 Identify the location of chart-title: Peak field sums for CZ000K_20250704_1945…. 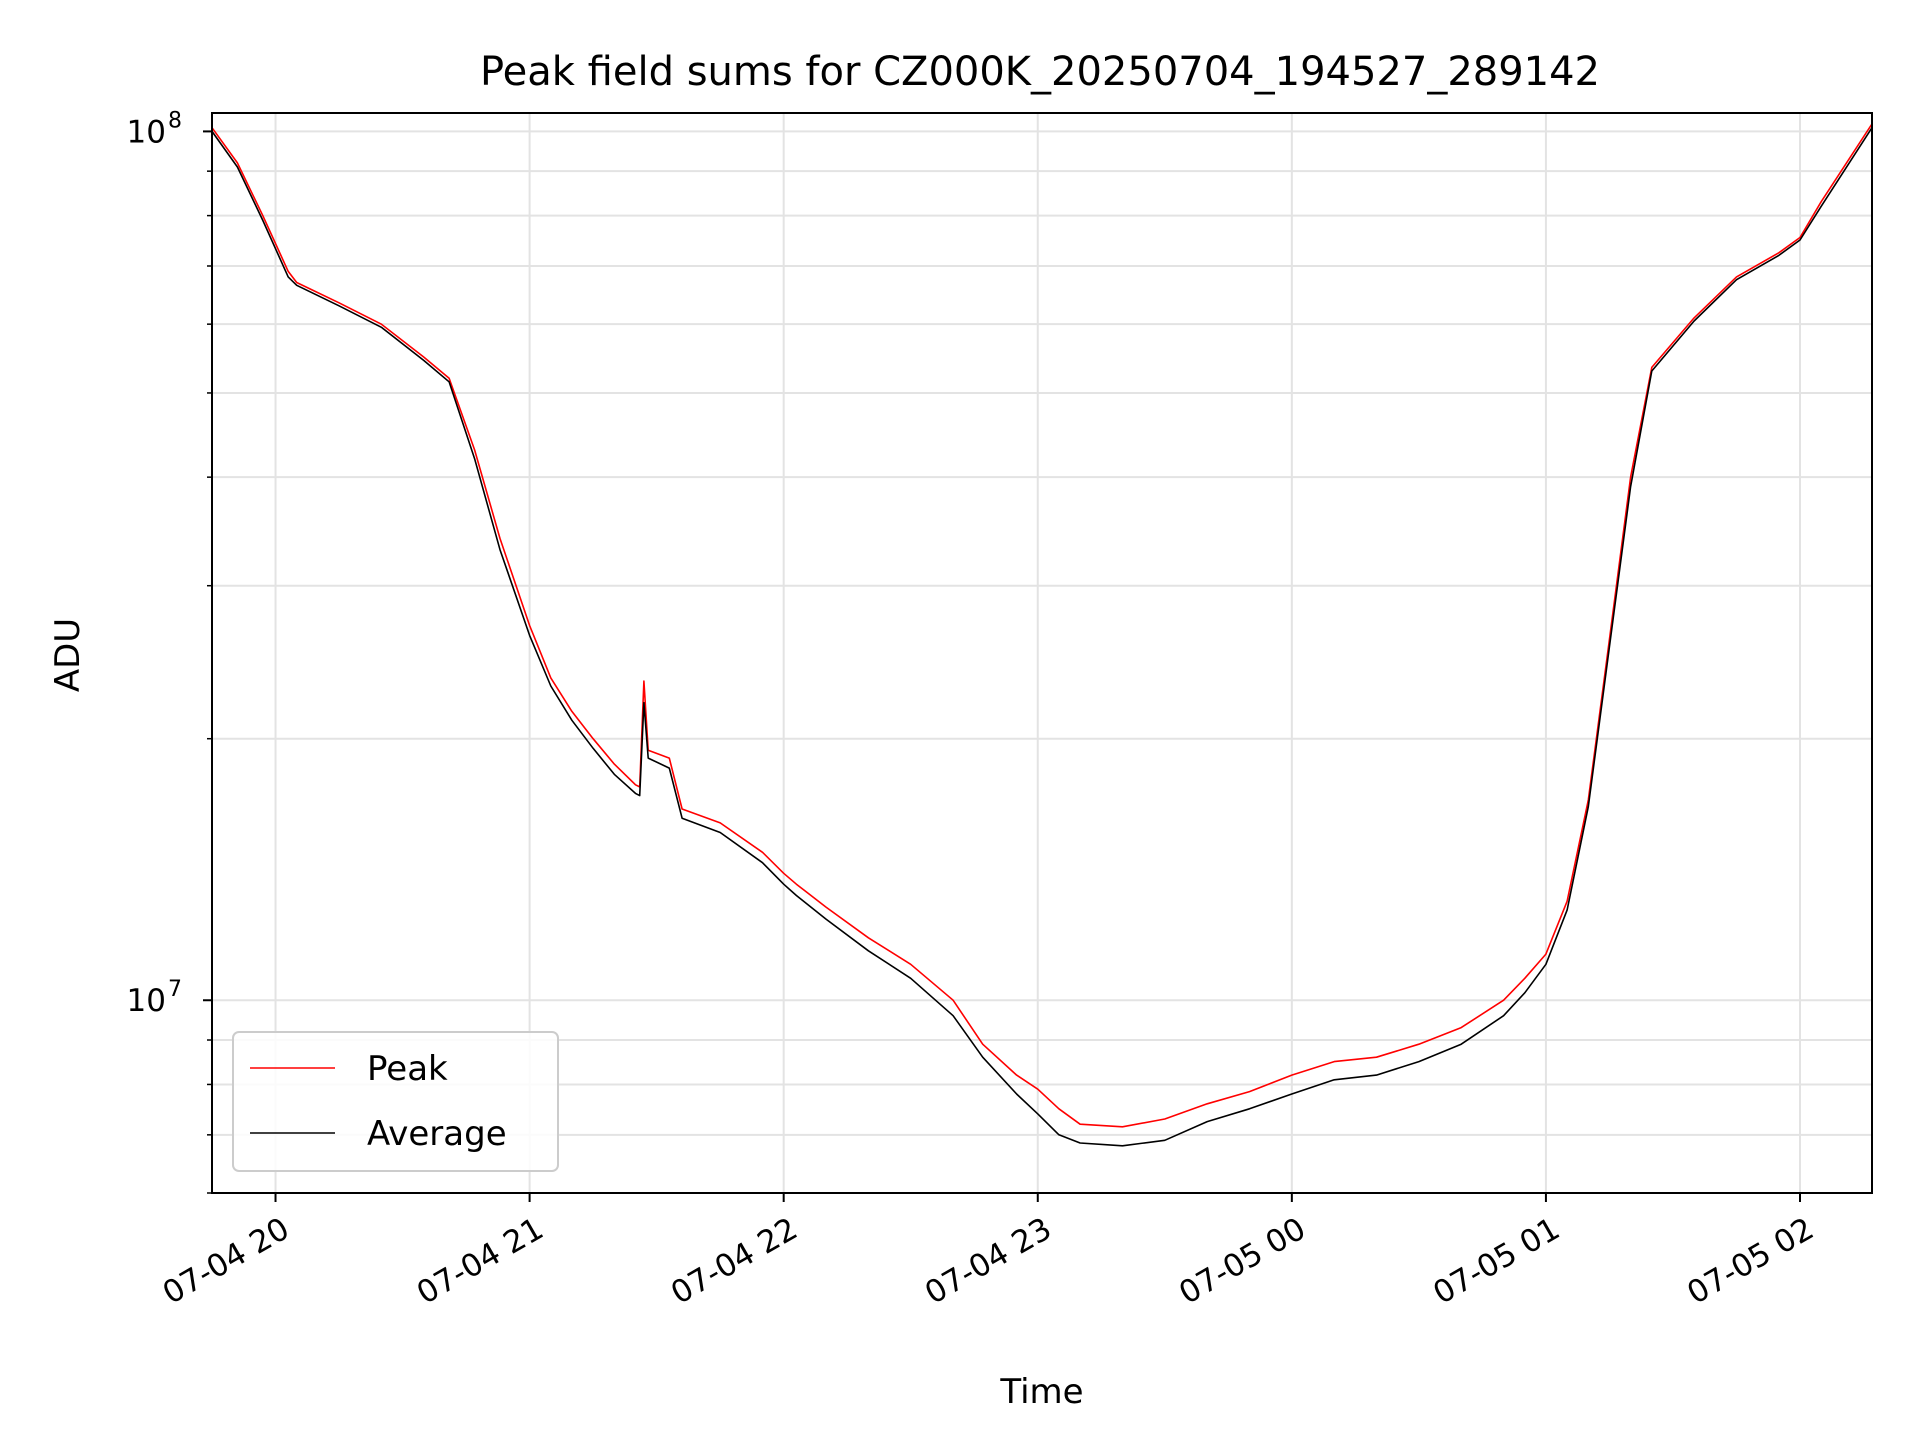
(1040, 72).